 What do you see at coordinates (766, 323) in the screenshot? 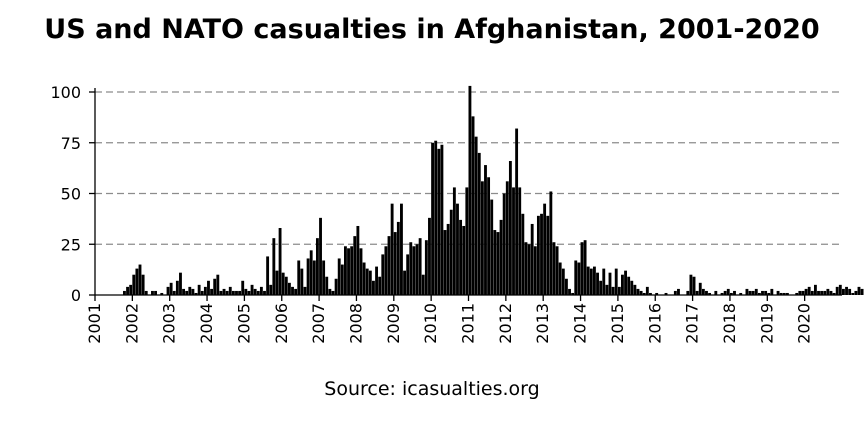
I see `x-tick-label: 2019` at bounding box center [766, 323].